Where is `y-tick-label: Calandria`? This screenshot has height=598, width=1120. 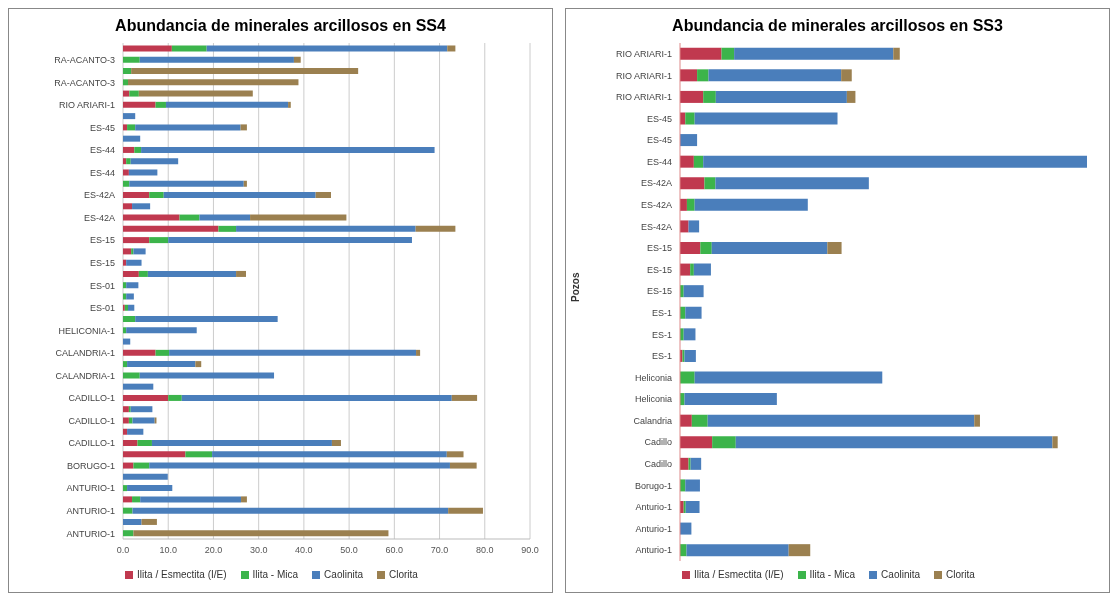
y-tick-label: Calandria is located at coordinates (652, 420).